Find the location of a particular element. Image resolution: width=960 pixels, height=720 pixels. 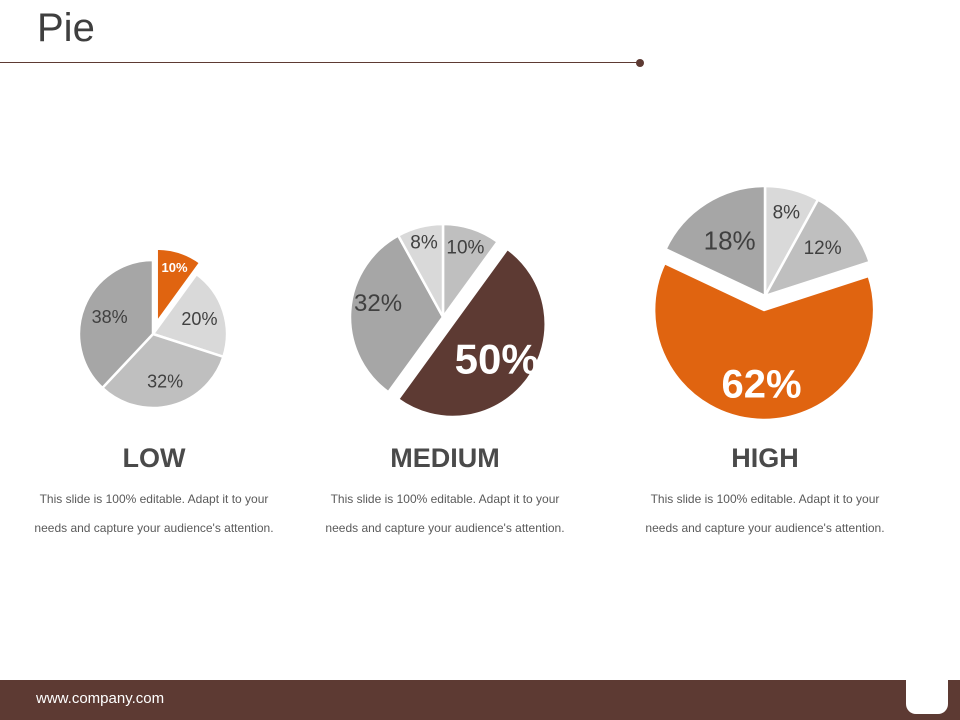

pie-medium-slice-3-label: 8% is located at coordinates (424, 243).